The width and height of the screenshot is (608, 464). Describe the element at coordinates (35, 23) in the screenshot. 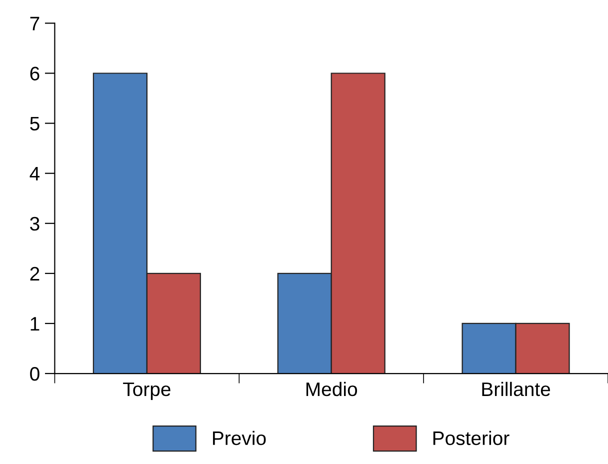

I see `y-tick-label: 7` at that location.